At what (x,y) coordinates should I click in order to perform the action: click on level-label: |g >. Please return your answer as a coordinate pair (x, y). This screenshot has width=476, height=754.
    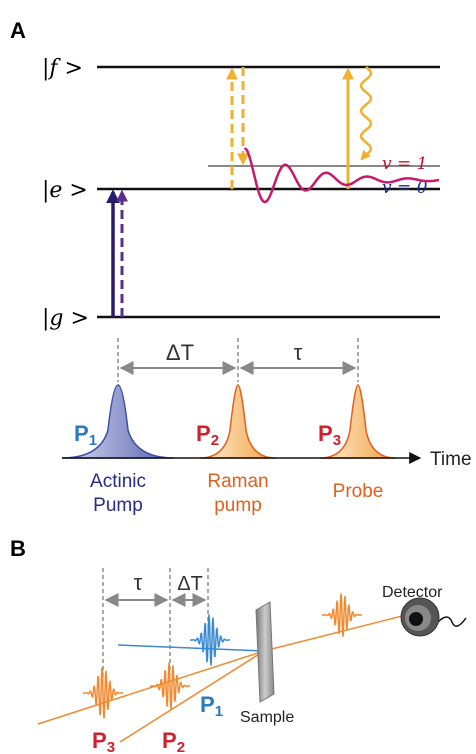
    Looking at the image, I should click on (65, 318).